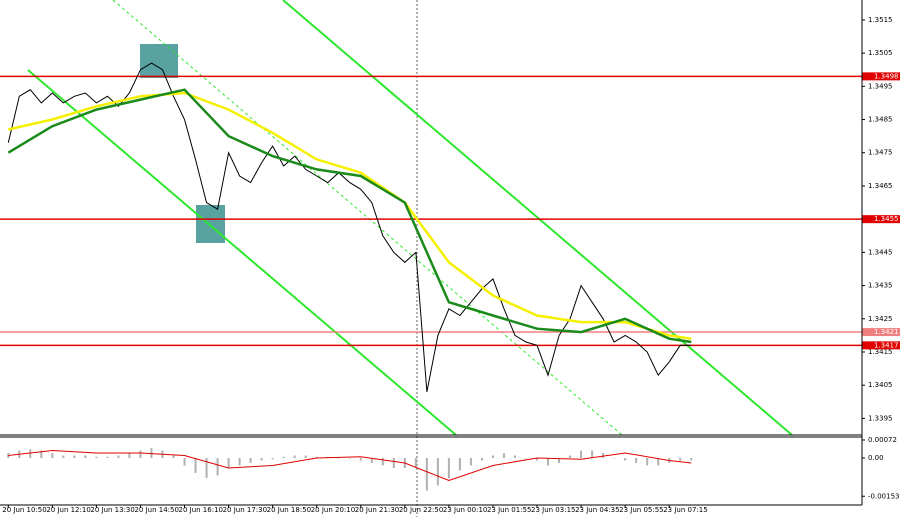 This screenshot has width=900, height=517. Describe the element at coordinates (245, 510) in the screenshot. I see `x-tick-label: 20 Jun 17:30` at that location.